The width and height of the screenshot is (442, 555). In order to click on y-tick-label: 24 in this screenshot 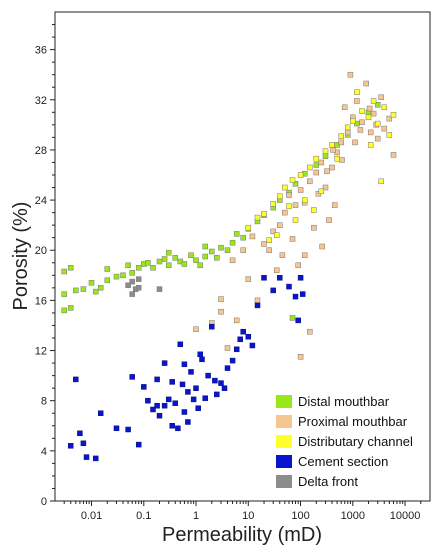, I will do `click(41, 201)`.